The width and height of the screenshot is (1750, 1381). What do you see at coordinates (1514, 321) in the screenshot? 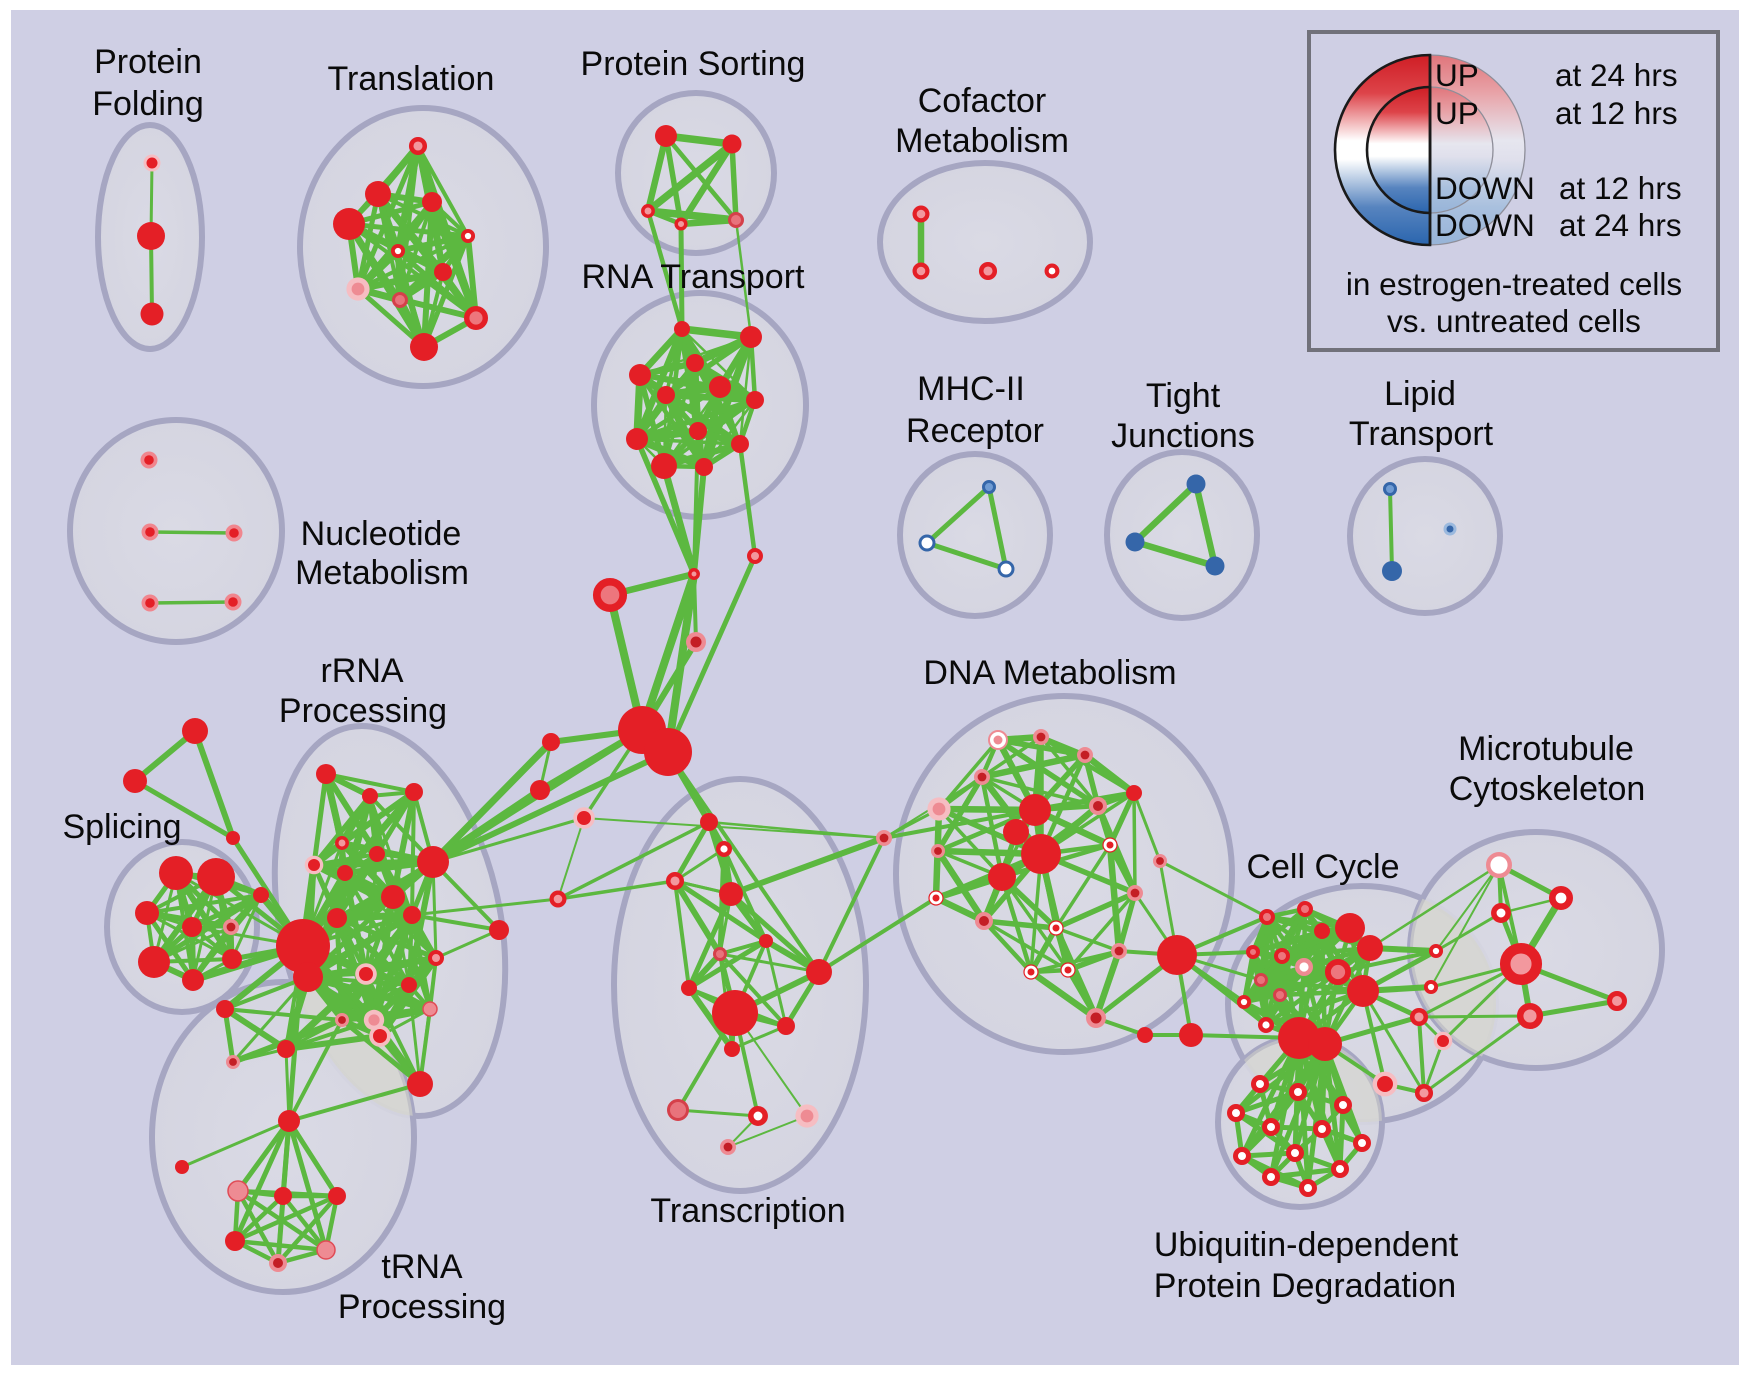
I see `svg-text: vs. untreated cells` at bounding box center [1514, 321].